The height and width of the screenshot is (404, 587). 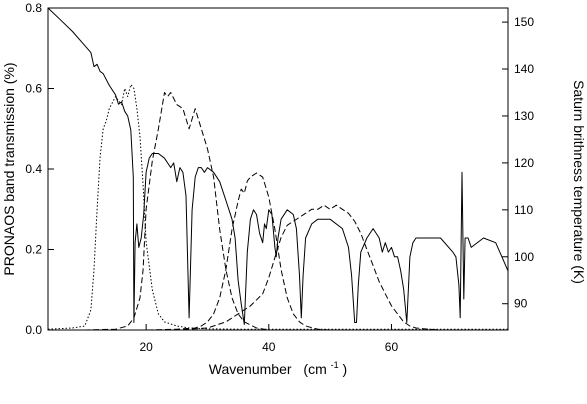 What do you see at coordinates (33, 250) in the screenshot?
I see `y-tick-label: 0.2` at bounding box center [33, 250].